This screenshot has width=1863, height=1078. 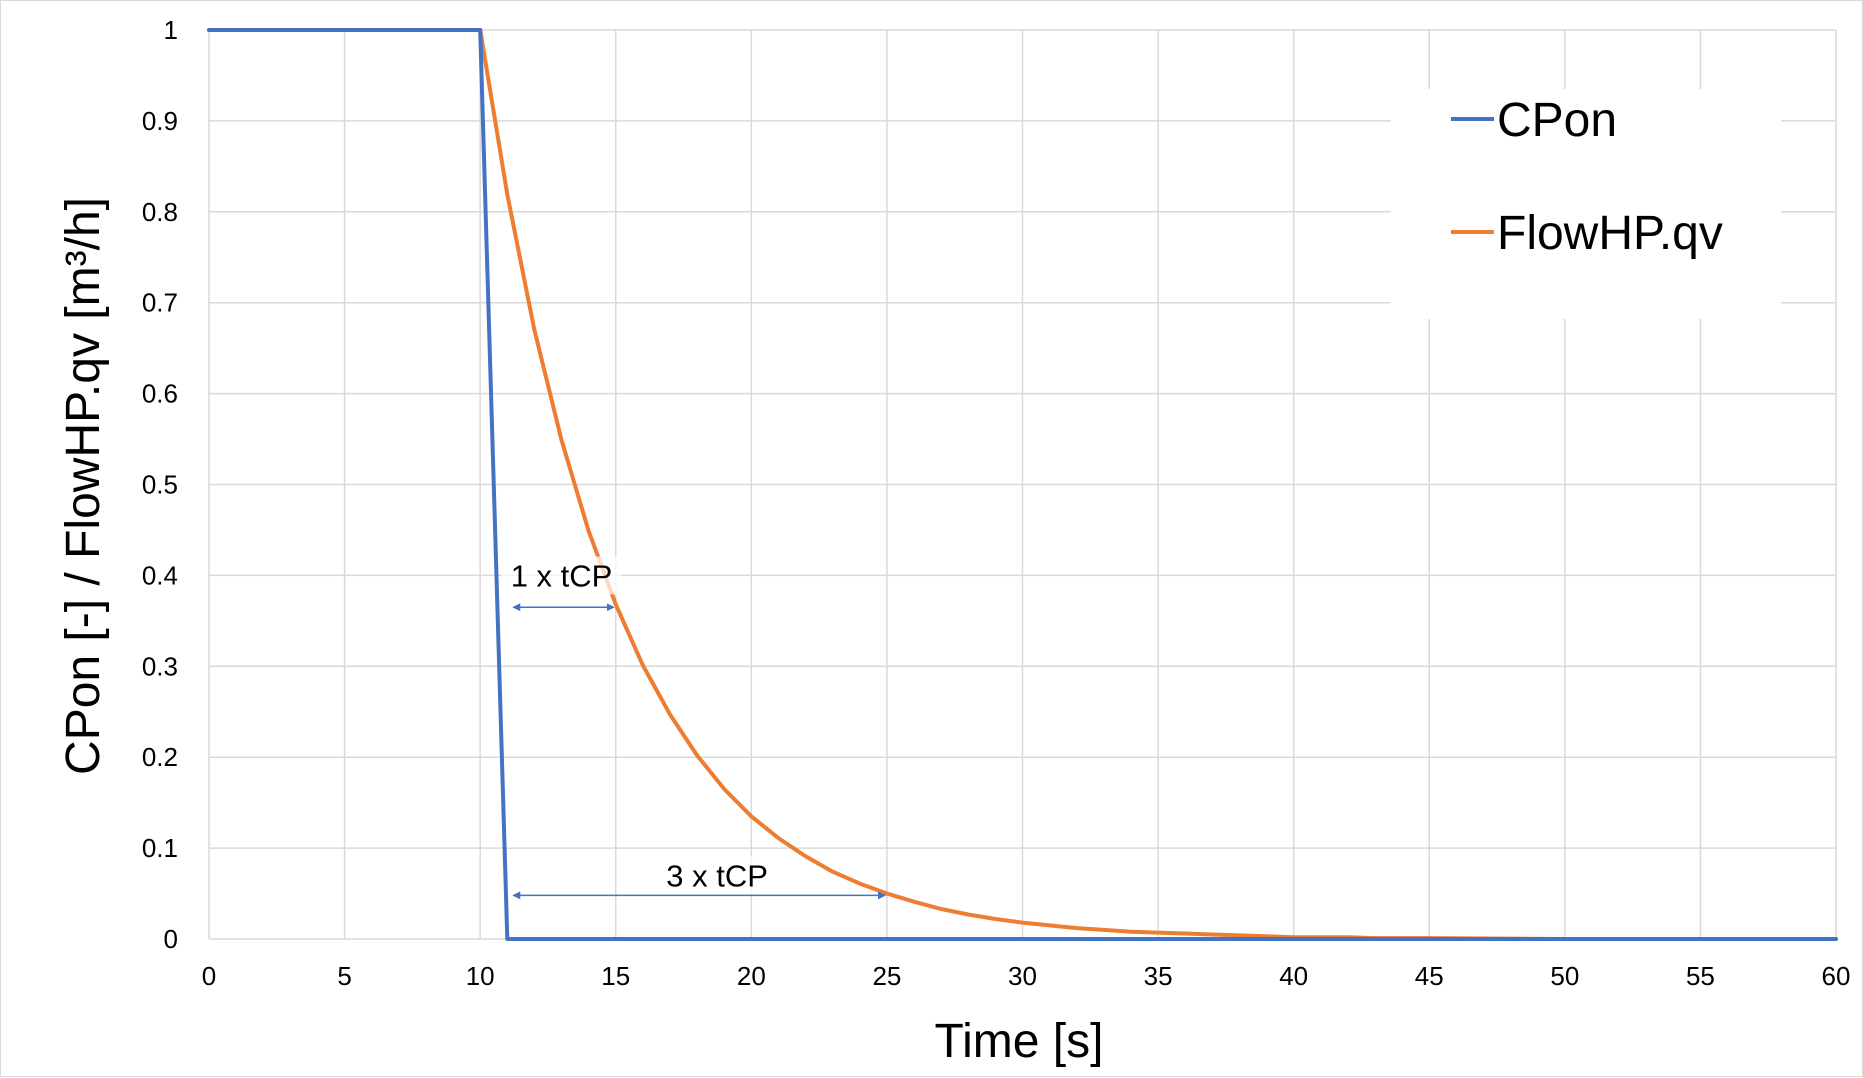 What do you see at coordinates (160, 485) in the screenshot?
I see `y-tick-label: 0.5` at bounding box center [160, 485].